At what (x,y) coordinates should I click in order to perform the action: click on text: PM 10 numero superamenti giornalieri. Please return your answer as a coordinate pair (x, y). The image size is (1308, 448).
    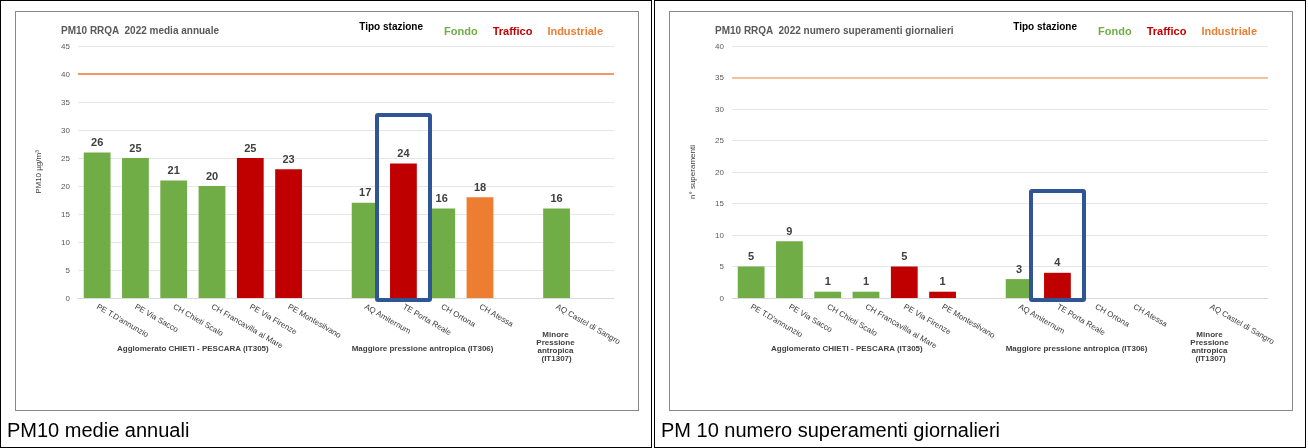
    Looking at the image, I should click on (831, 430).